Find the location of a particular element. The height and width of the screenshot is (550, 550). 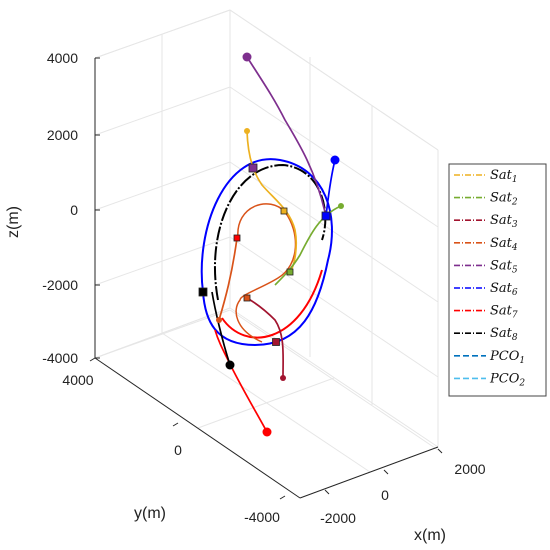

legend-label-sat2: Sat2 is located at coordinates (504, 199).